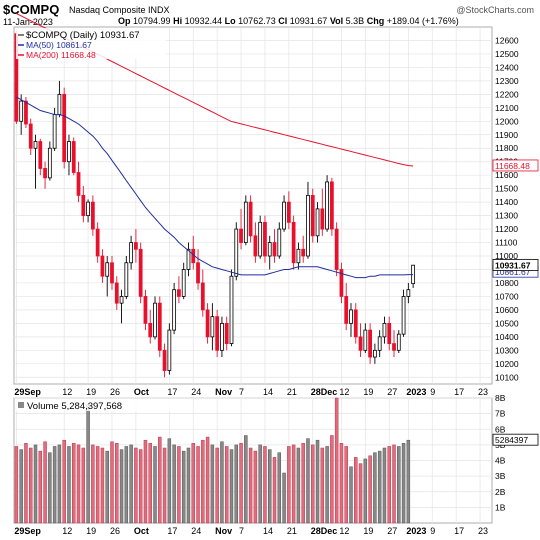 This screenshot has height=540, width=540. I want to click on chg-label: Chg, so click(375, 21).